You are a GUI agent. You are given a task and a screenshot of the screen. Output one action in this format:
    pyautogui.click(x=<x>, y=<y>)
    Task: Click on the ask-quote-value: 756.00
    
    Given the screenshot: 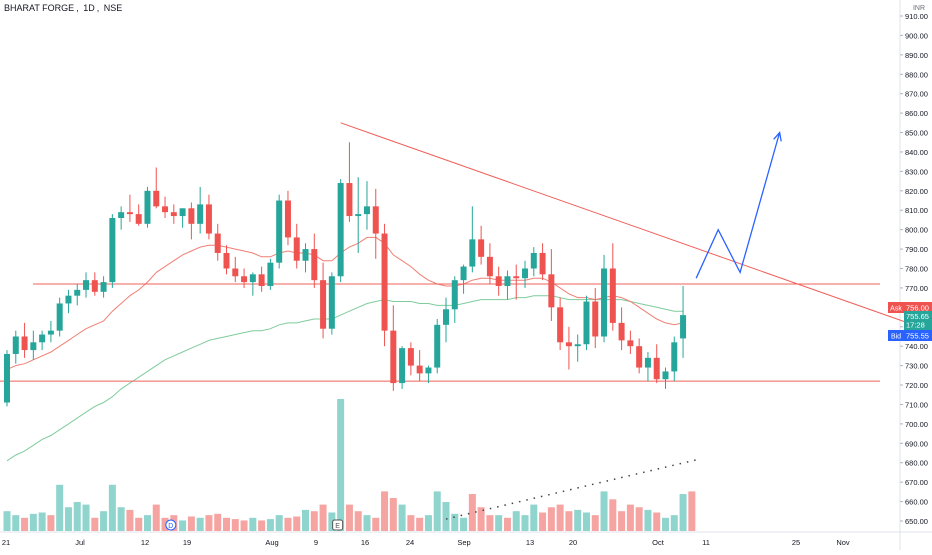 What is the action you would take?
    pyautogui.click(x=917, y=308)
    